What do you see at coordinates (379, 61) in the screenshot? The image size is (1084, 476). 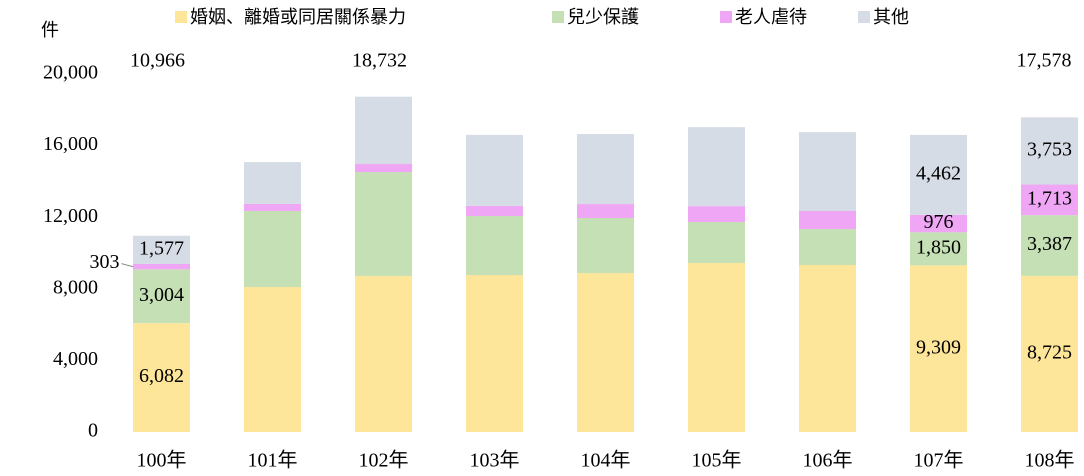 I see `total-label: 18,732` at bounding box center [379, 61].